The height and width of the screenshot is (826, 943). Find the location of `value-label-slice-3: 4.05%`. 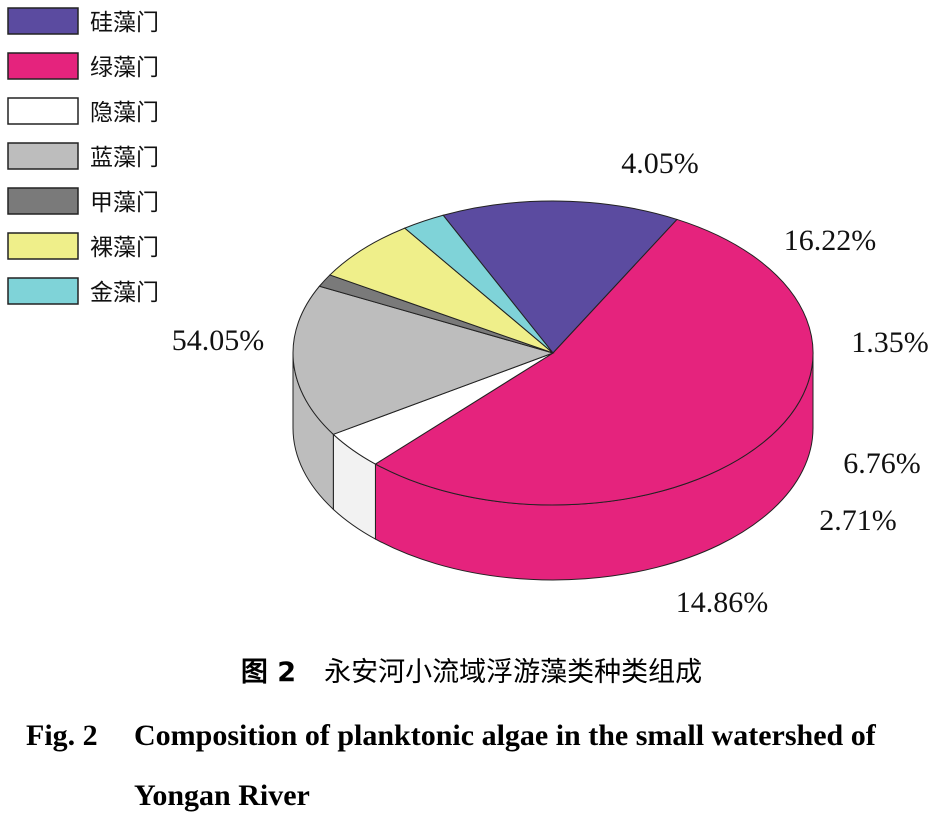

value-label-slice-3: 4.05% is located at coordinates (660, 163).